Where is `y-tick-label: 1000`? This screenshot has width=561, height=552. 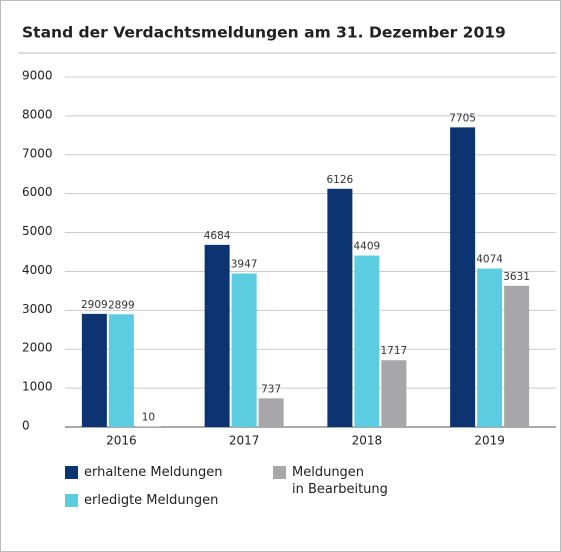
y-tick-label: 1000 is located at coordinates (37, 387).